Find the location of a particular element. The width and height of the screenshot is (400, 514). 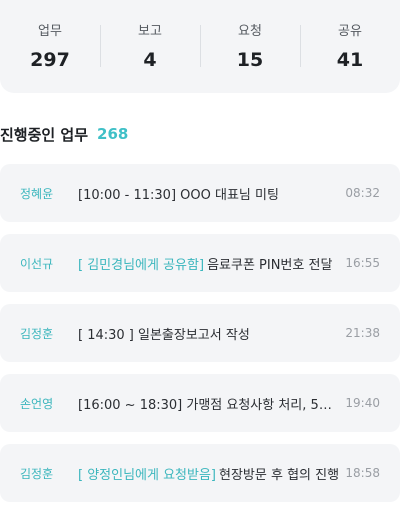

task-text: [ 14:30 ] 일본출장보고서 작성 is located at coordinates (164, 335).